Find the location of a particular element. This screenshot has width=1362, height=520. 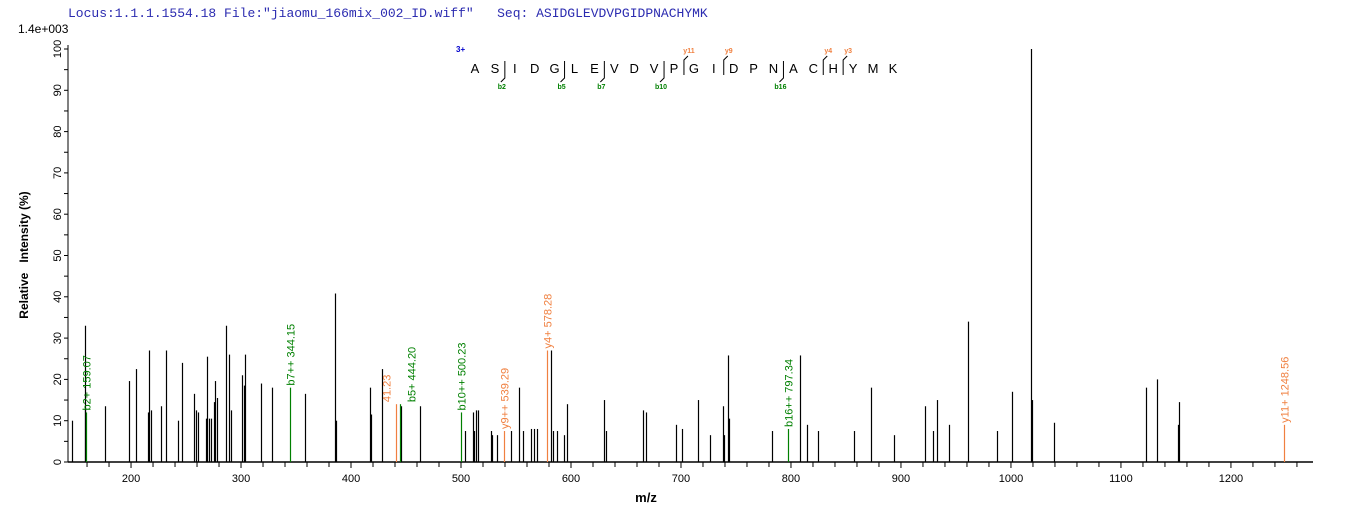

b-ion-label: b2 is located at coordinates (502, 87).